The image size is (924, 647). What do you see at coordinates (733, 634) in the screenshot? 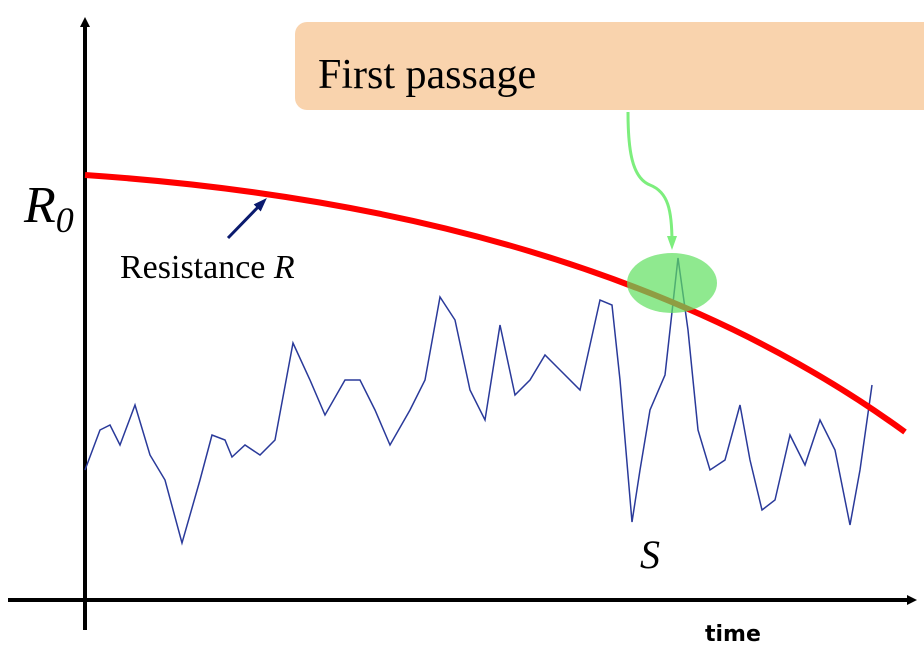
I see `x-axis-label: time` at bounding box center [733, 634].